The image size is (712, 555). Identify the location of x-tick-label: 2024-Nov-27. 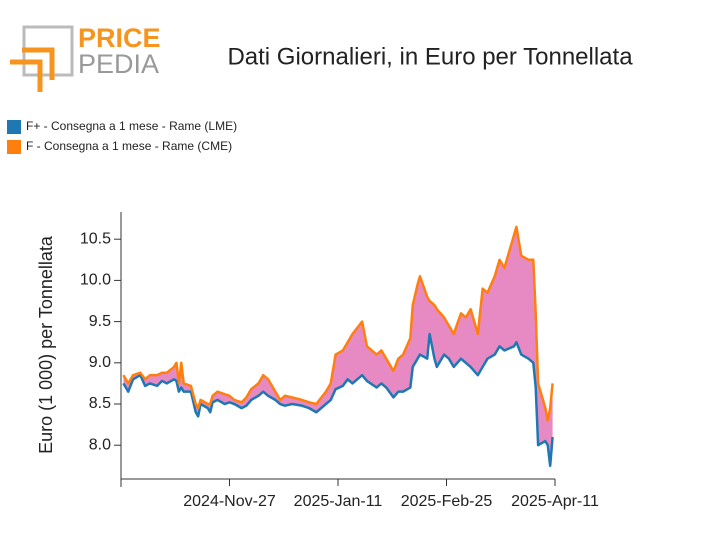
(229, 501).